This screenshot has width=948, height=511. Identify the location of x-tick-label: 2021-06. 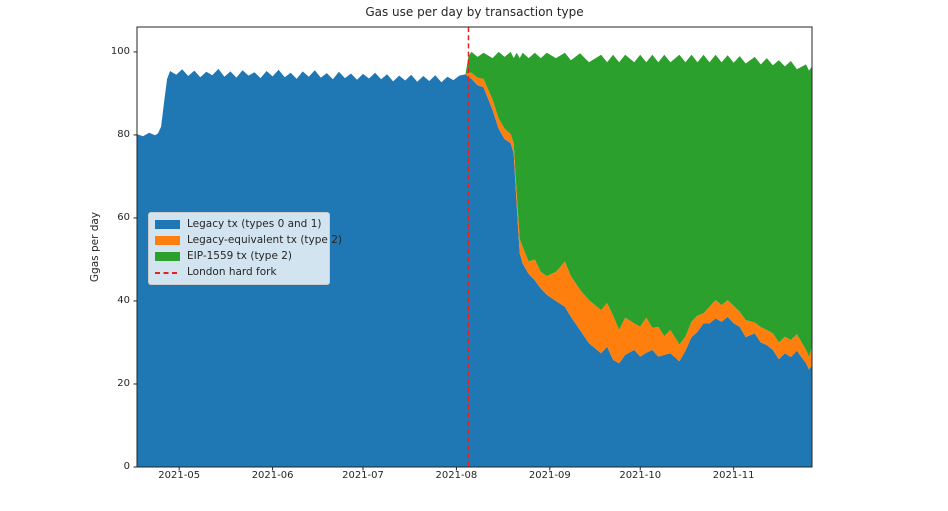
(272, 475).